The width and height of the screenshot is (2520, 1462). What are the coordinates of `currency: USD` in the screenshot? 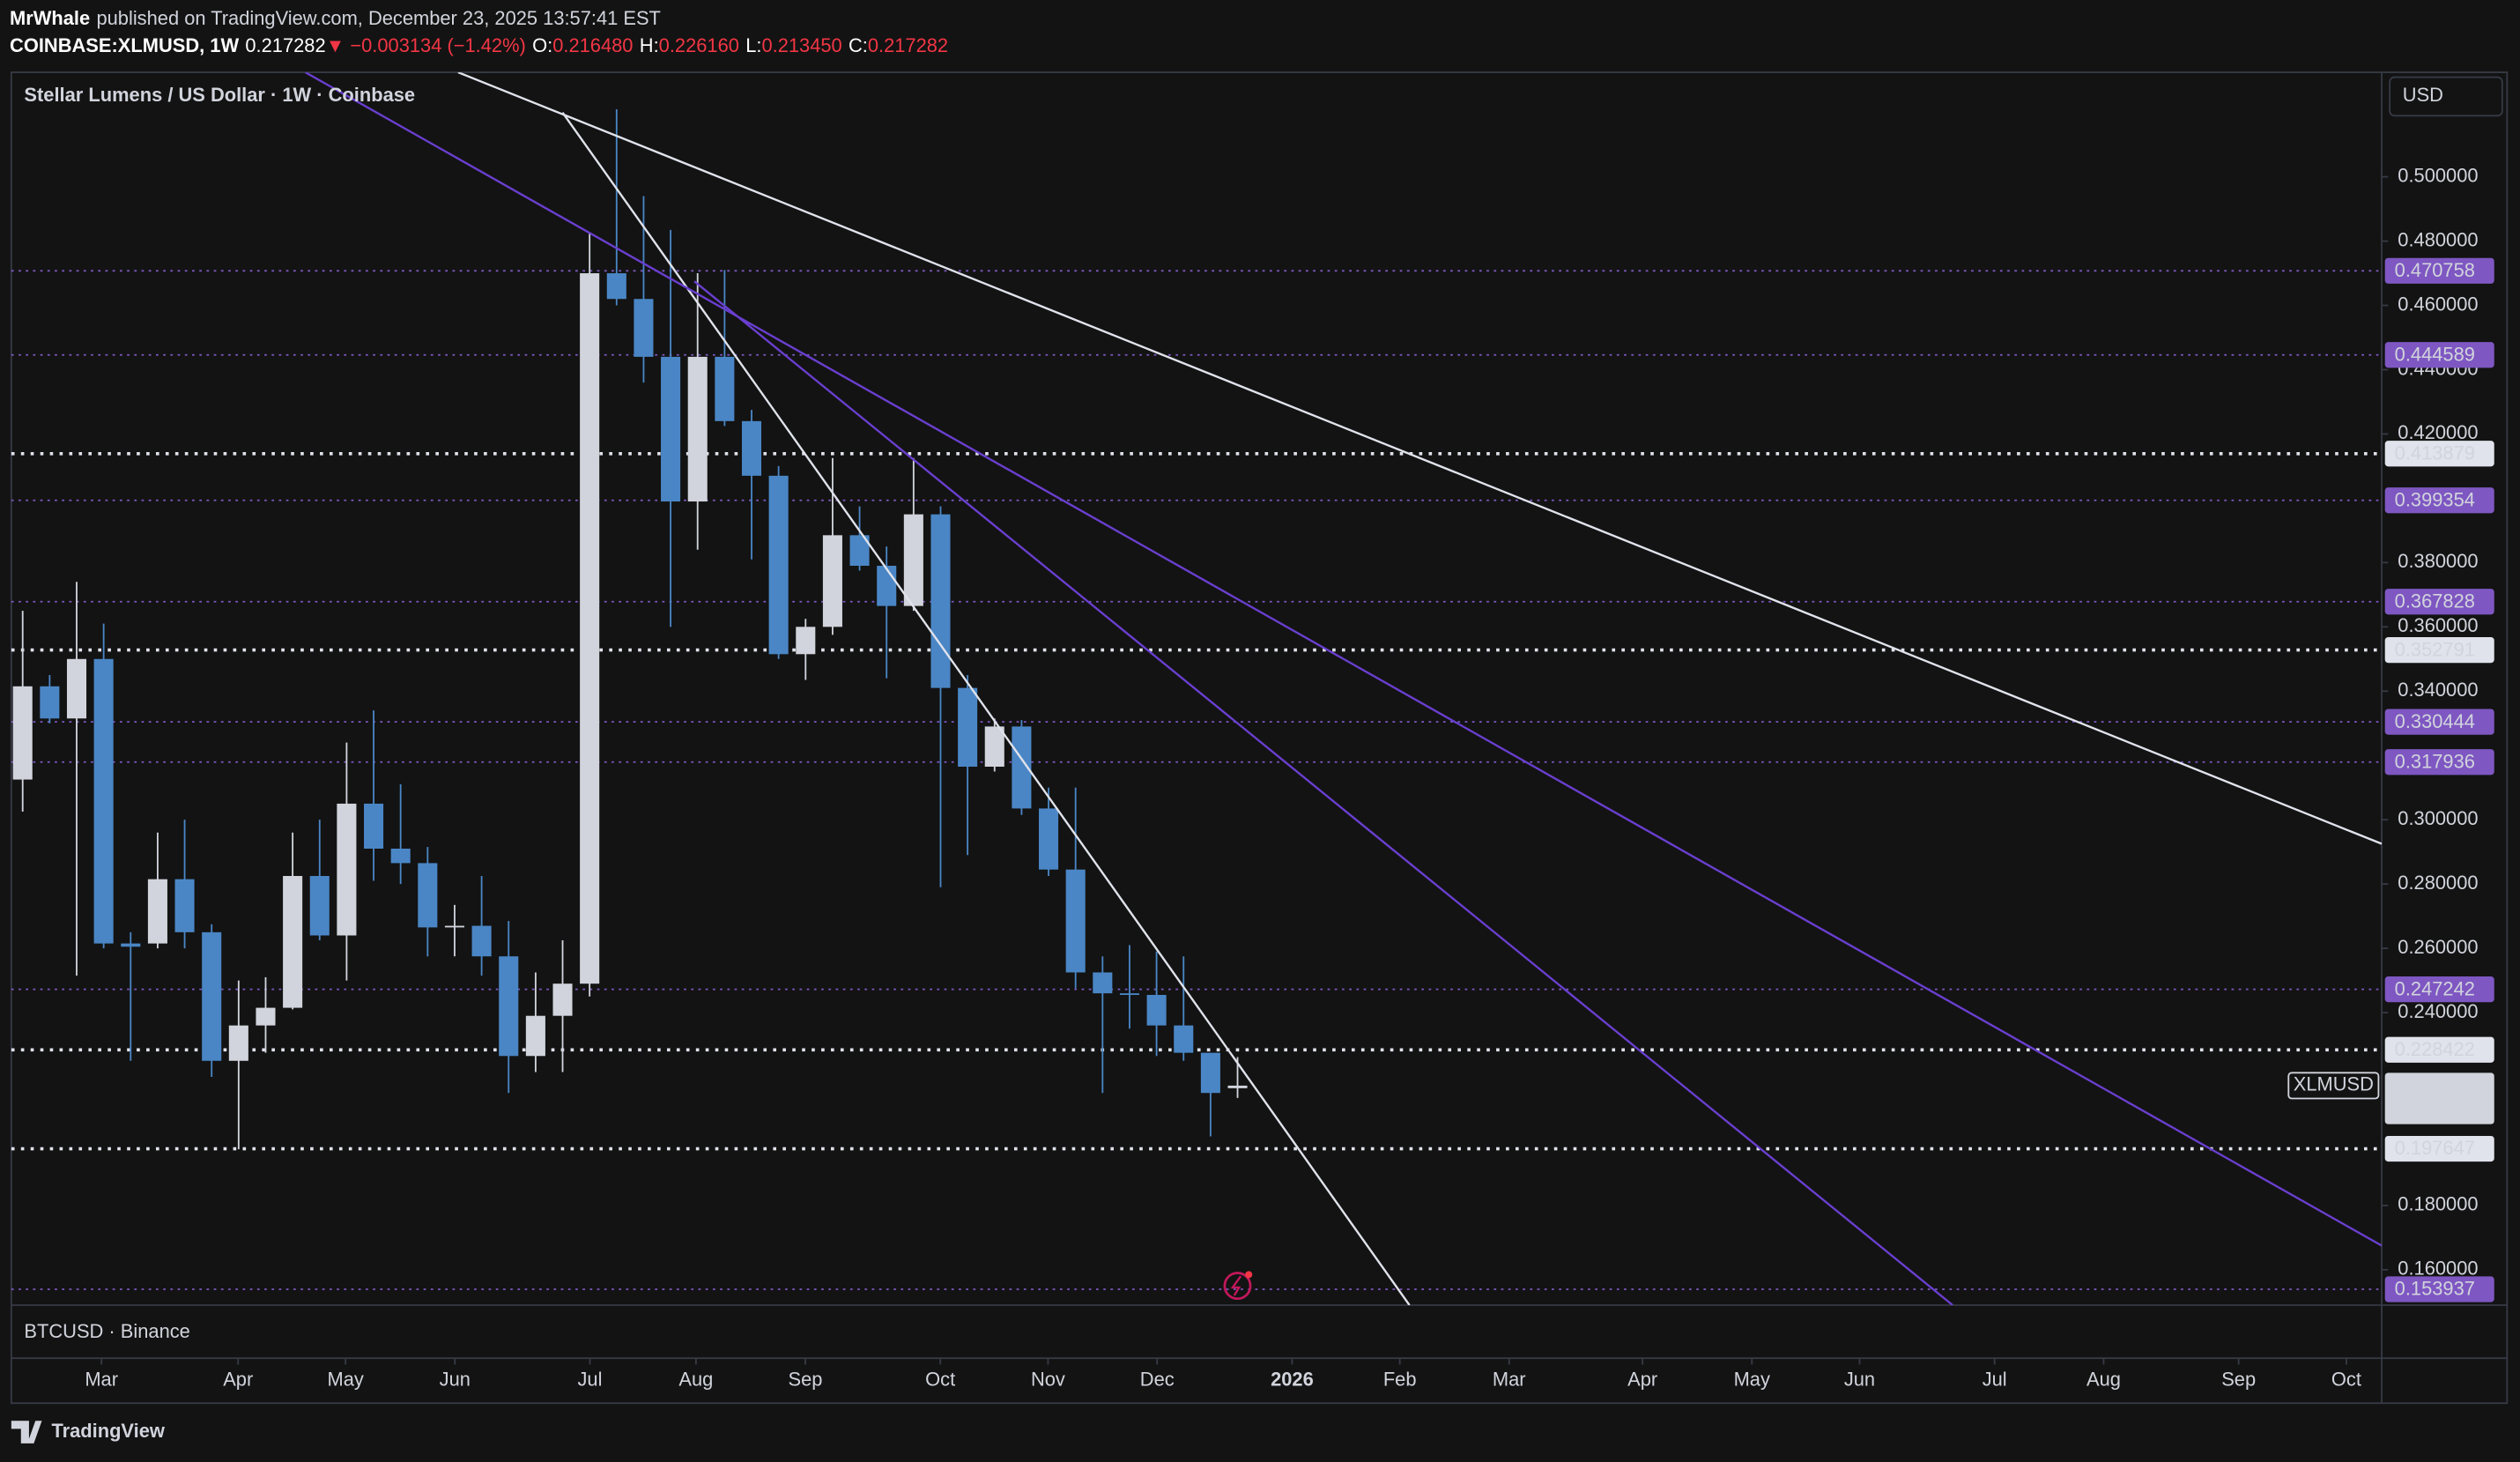 It's located at (2423, 95).